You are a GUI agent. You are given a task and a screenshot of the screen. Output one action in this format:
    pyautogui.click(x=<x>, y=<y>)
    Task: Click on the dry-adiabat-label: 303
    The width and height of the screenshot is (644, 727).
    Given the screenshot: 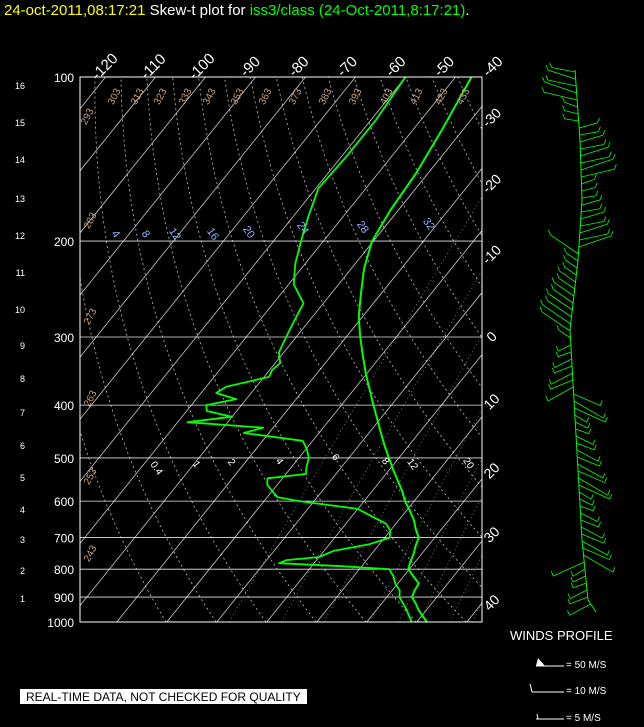 What is the action you would take?
    pyautogui.click(x=115, y=96)
    